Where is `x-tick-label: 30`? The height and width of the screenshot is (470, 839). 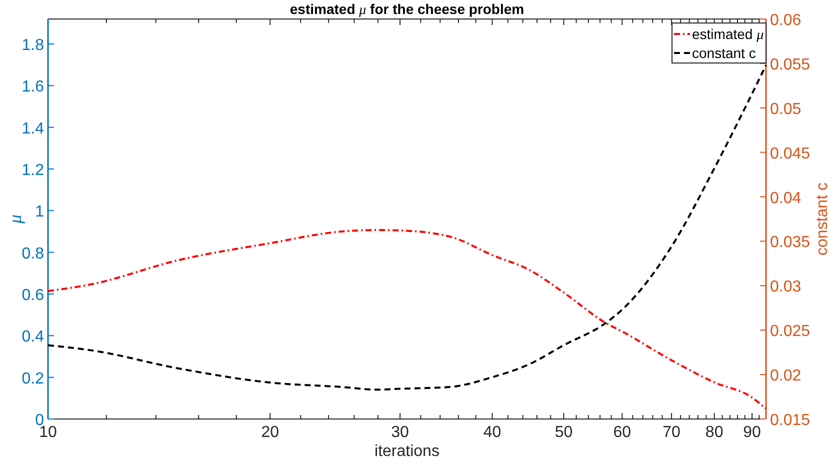
x-tick-label: 30 is located at coordinates (400, 432).